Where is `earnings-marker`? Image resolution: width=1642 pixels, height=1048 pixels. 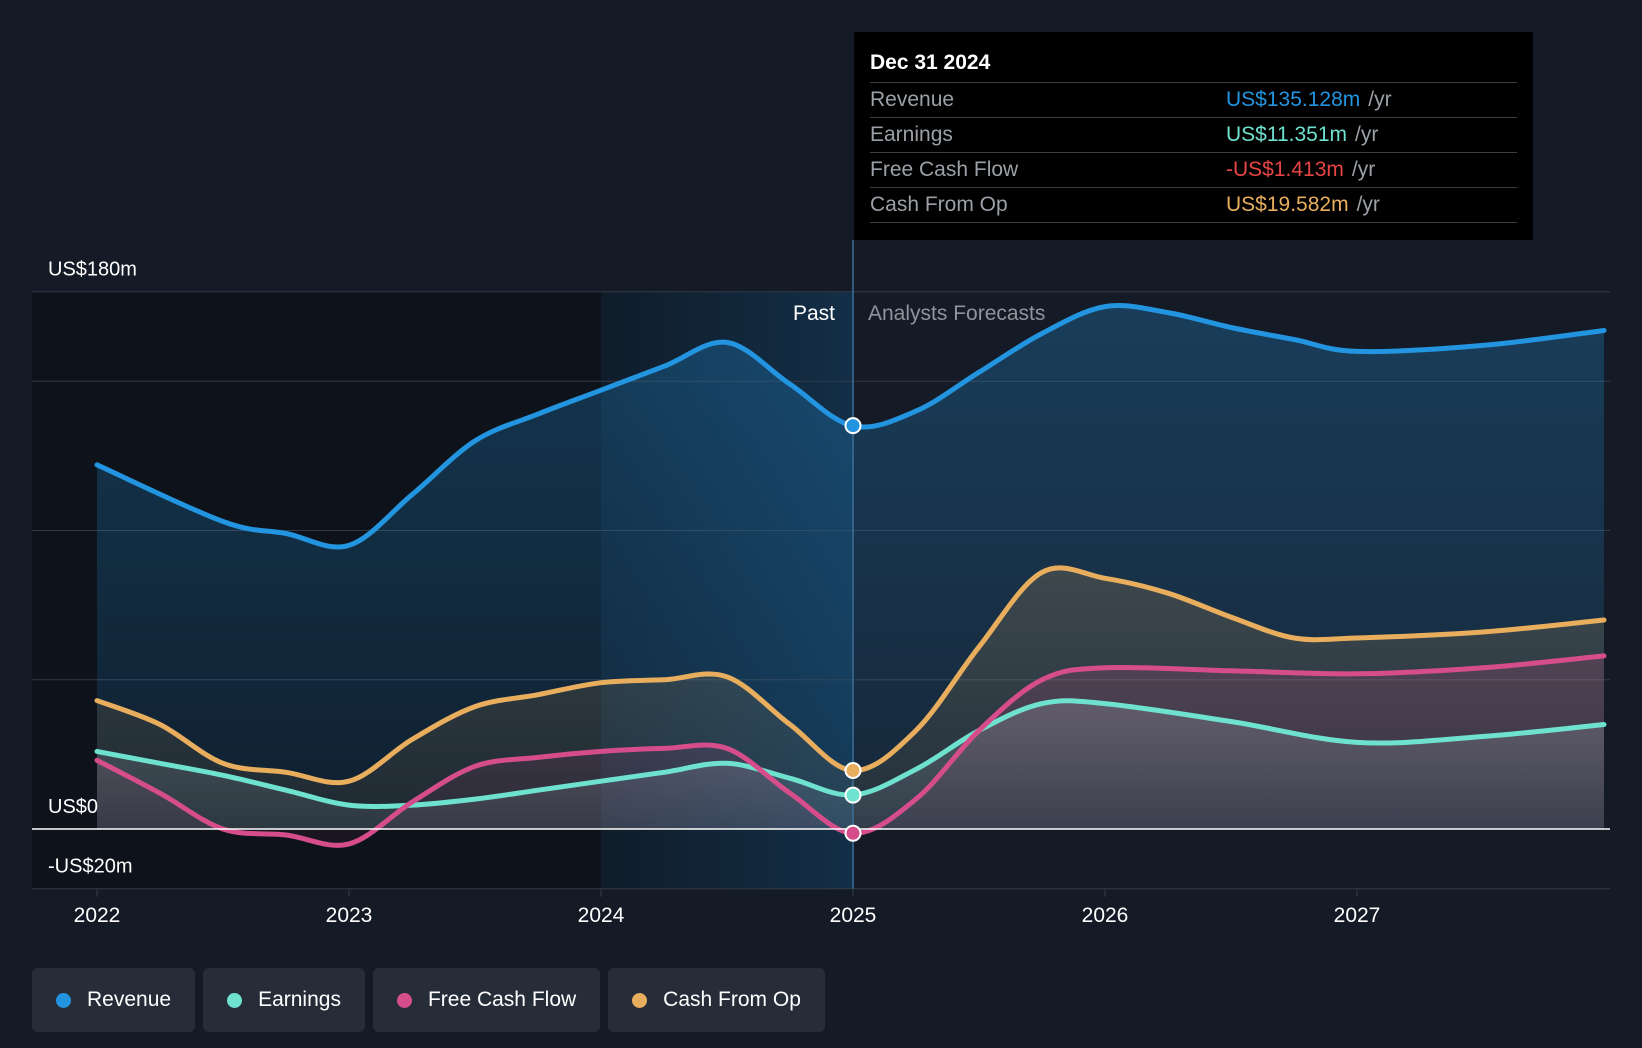
earnings-marker is located at coordinates (853, 795).